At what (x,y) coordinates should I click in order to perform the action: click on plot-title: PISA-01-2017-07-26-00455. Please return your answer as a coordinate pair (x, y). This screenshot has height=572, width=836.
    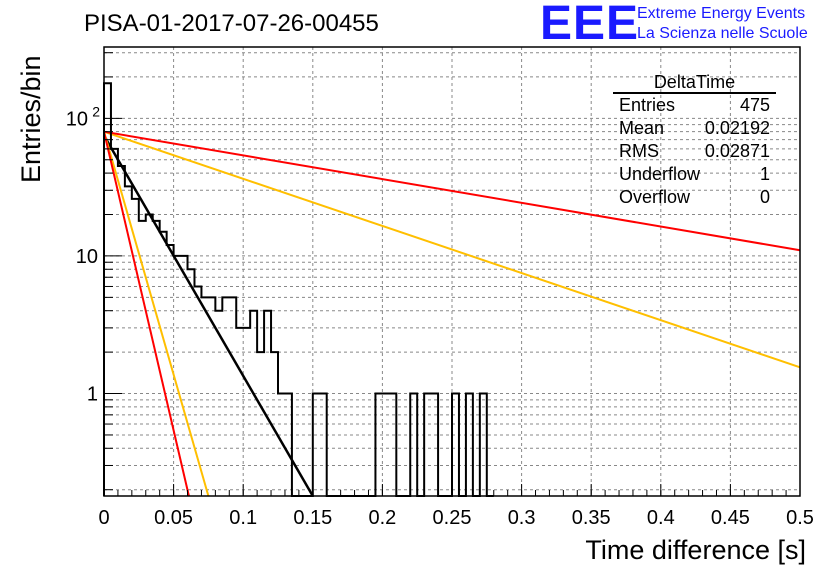
    Looking at the image, I should click on (231, 23).